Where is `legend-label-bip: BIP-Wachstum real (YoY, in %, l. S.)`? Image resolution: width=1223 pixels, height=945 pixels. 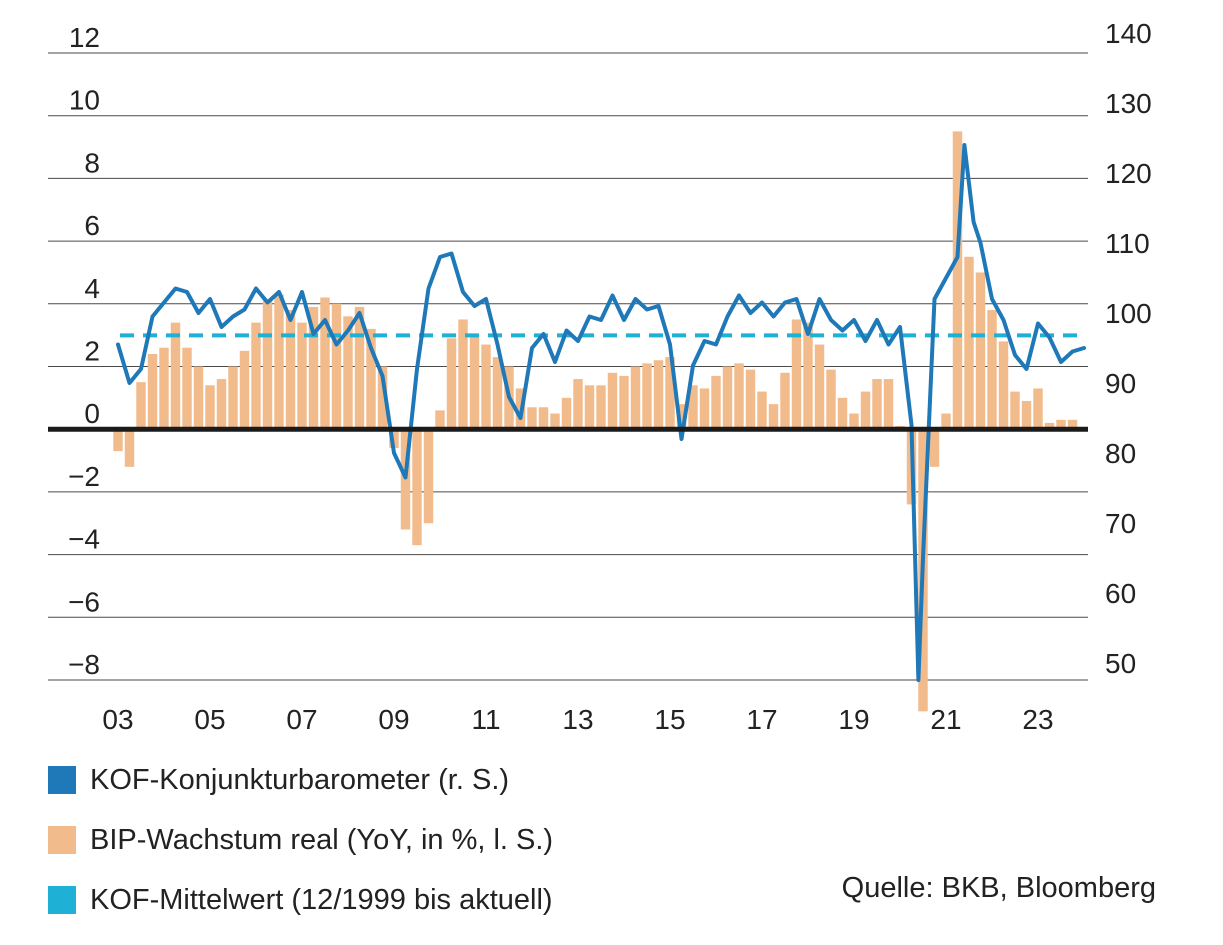
legend-label-bip: BIP-Wachstum real (YoY, in %, l. S.) is located at coordinates (322, 839).